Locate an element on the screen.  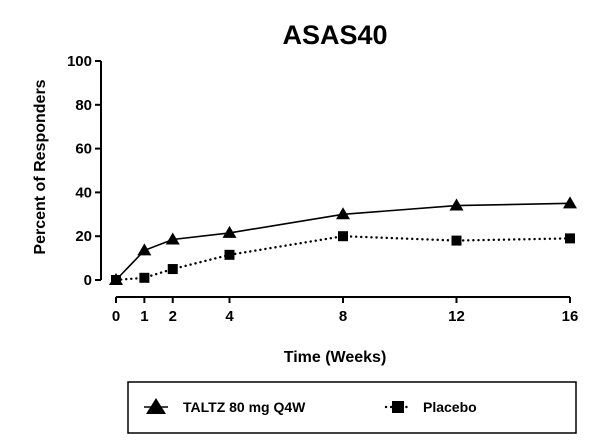
chart-title: ASAS40 is located at coordinates (334, 35).